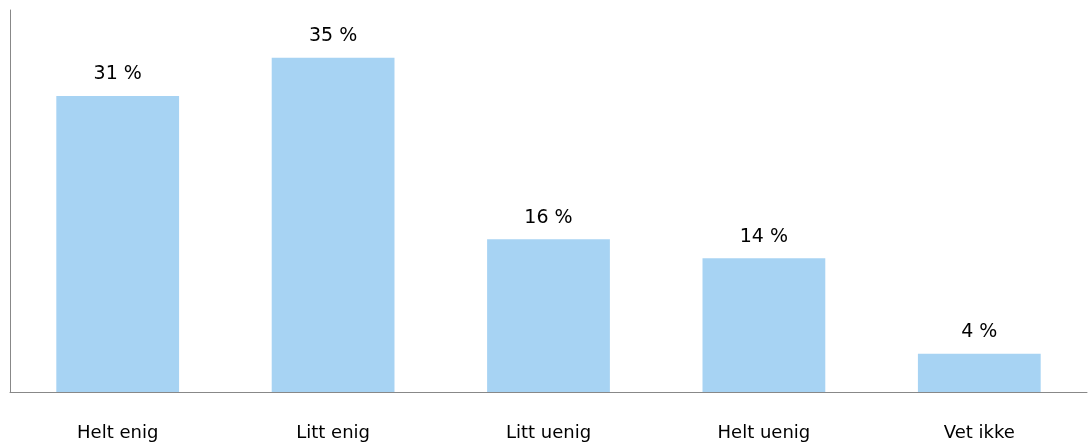 This screenshot has height=444, width=1089. What do you see at coordinates (118, 431) in the screenshot?
I see `x-tick-label: Helt enig` at bounding box center [118, 431].